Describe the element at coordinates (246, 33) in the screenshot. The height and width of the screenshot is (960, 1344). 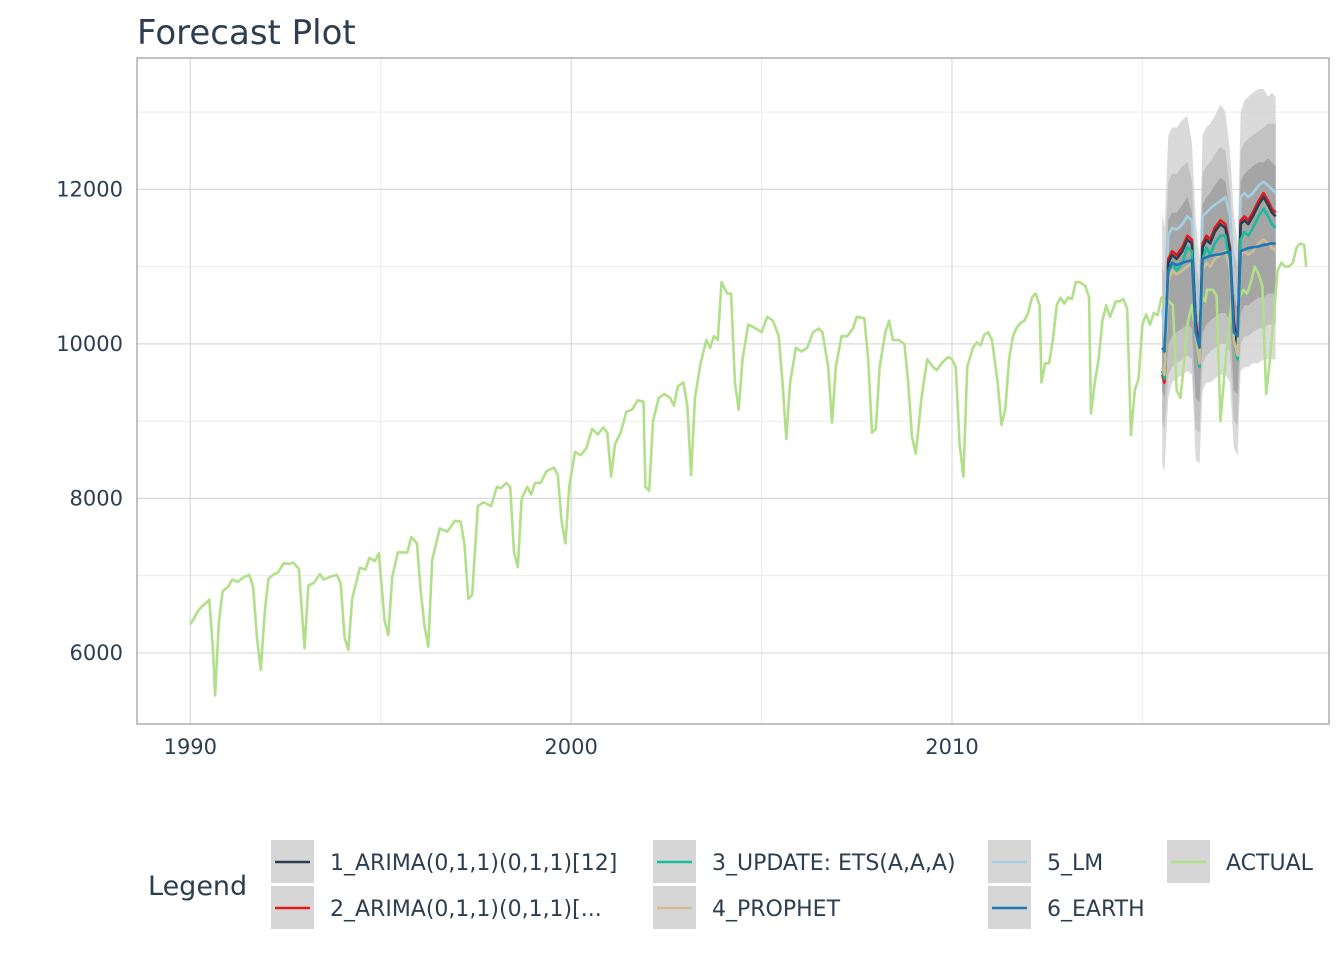
I see `chart-title: Forecast Plot` at that location.